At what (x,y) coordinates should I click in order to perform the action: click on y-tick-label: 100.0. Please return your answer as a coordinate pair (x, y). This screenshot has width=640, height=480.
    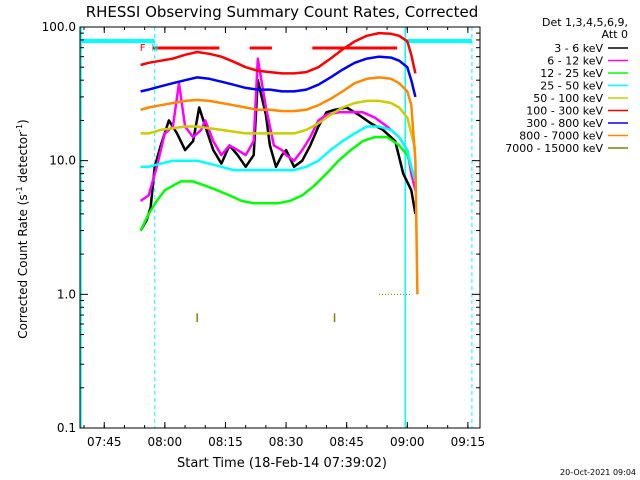
    Looking at the image, I should click on (59, 27).